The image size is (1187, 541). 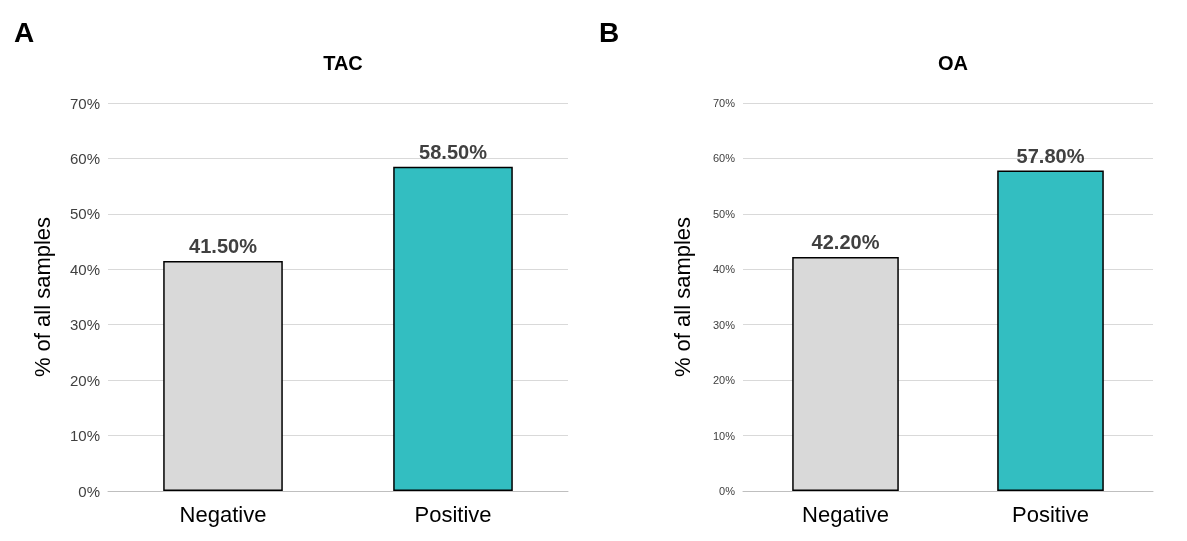 What do you see at coordinates (24, 32) in the screenshot?
I see `text: A` at bounding box center [24, 32].